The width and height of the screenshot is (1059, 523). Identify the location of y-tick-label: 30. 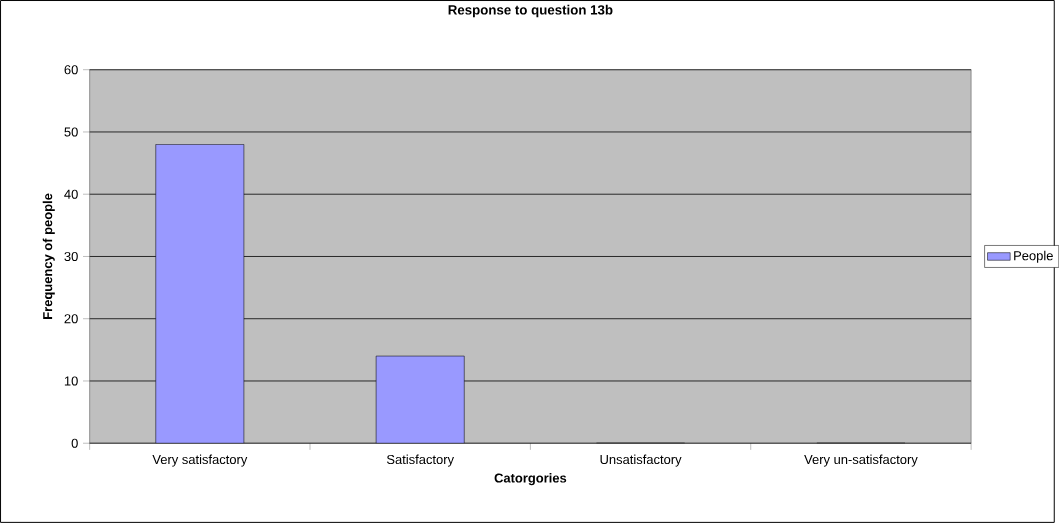
(71, 256).